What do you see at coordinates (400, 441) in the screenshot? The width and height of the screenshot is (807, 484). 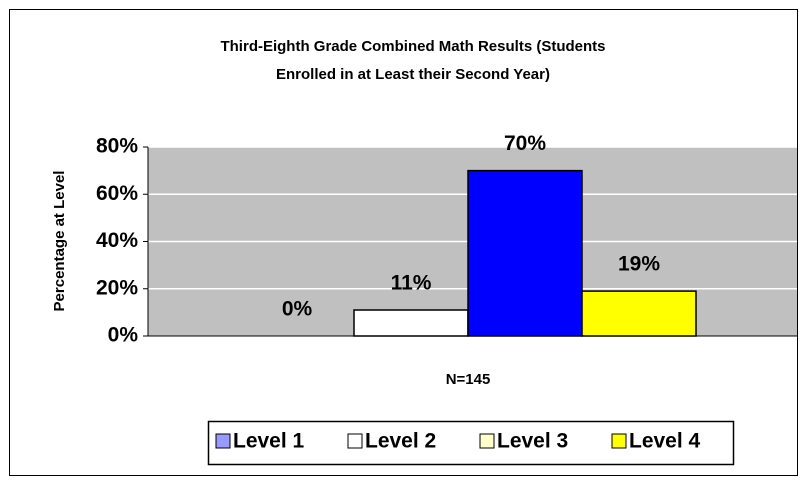 I see `legend-label: Level 2` at bounding box center [400, 441].